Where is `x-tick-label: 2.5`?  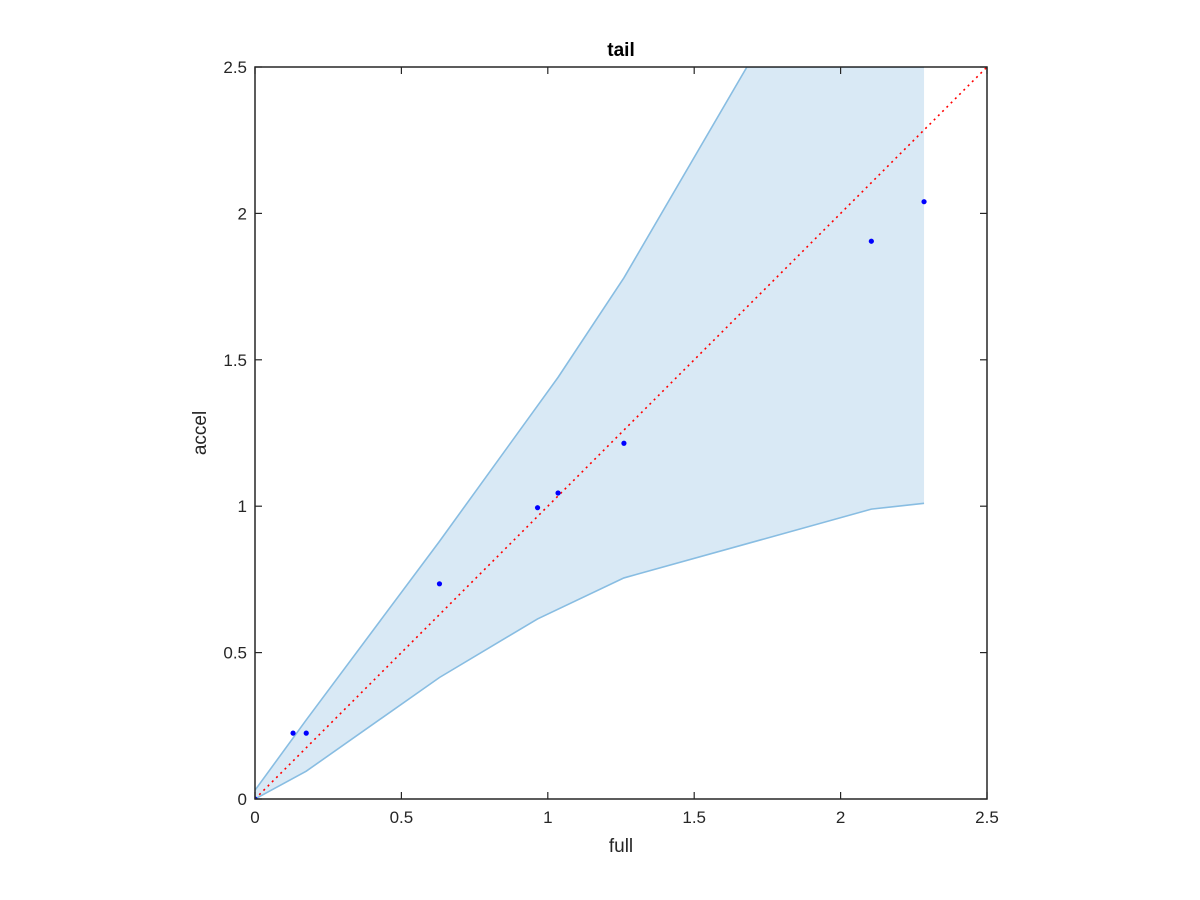
x-tick-label: 2.5 is located at coordinates (987, 817).